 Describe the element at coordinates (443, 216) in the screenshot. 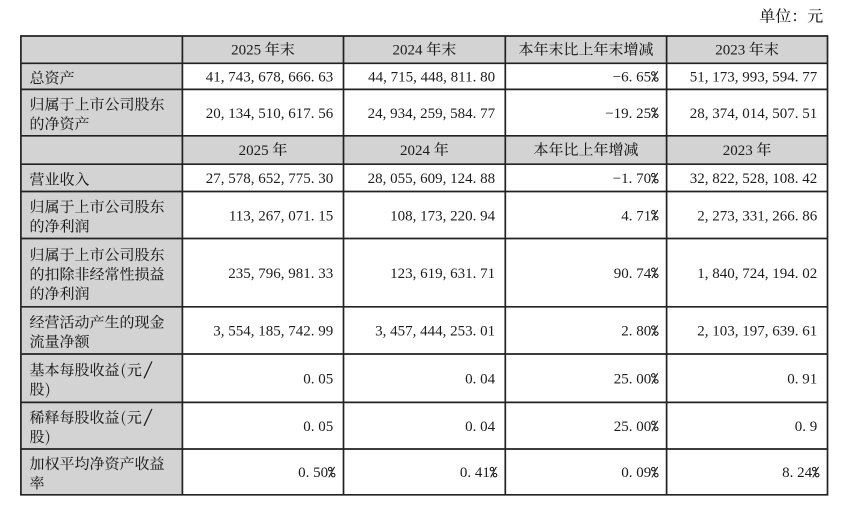

I see `svg-text: 108, 173, 220. 94` at that location.